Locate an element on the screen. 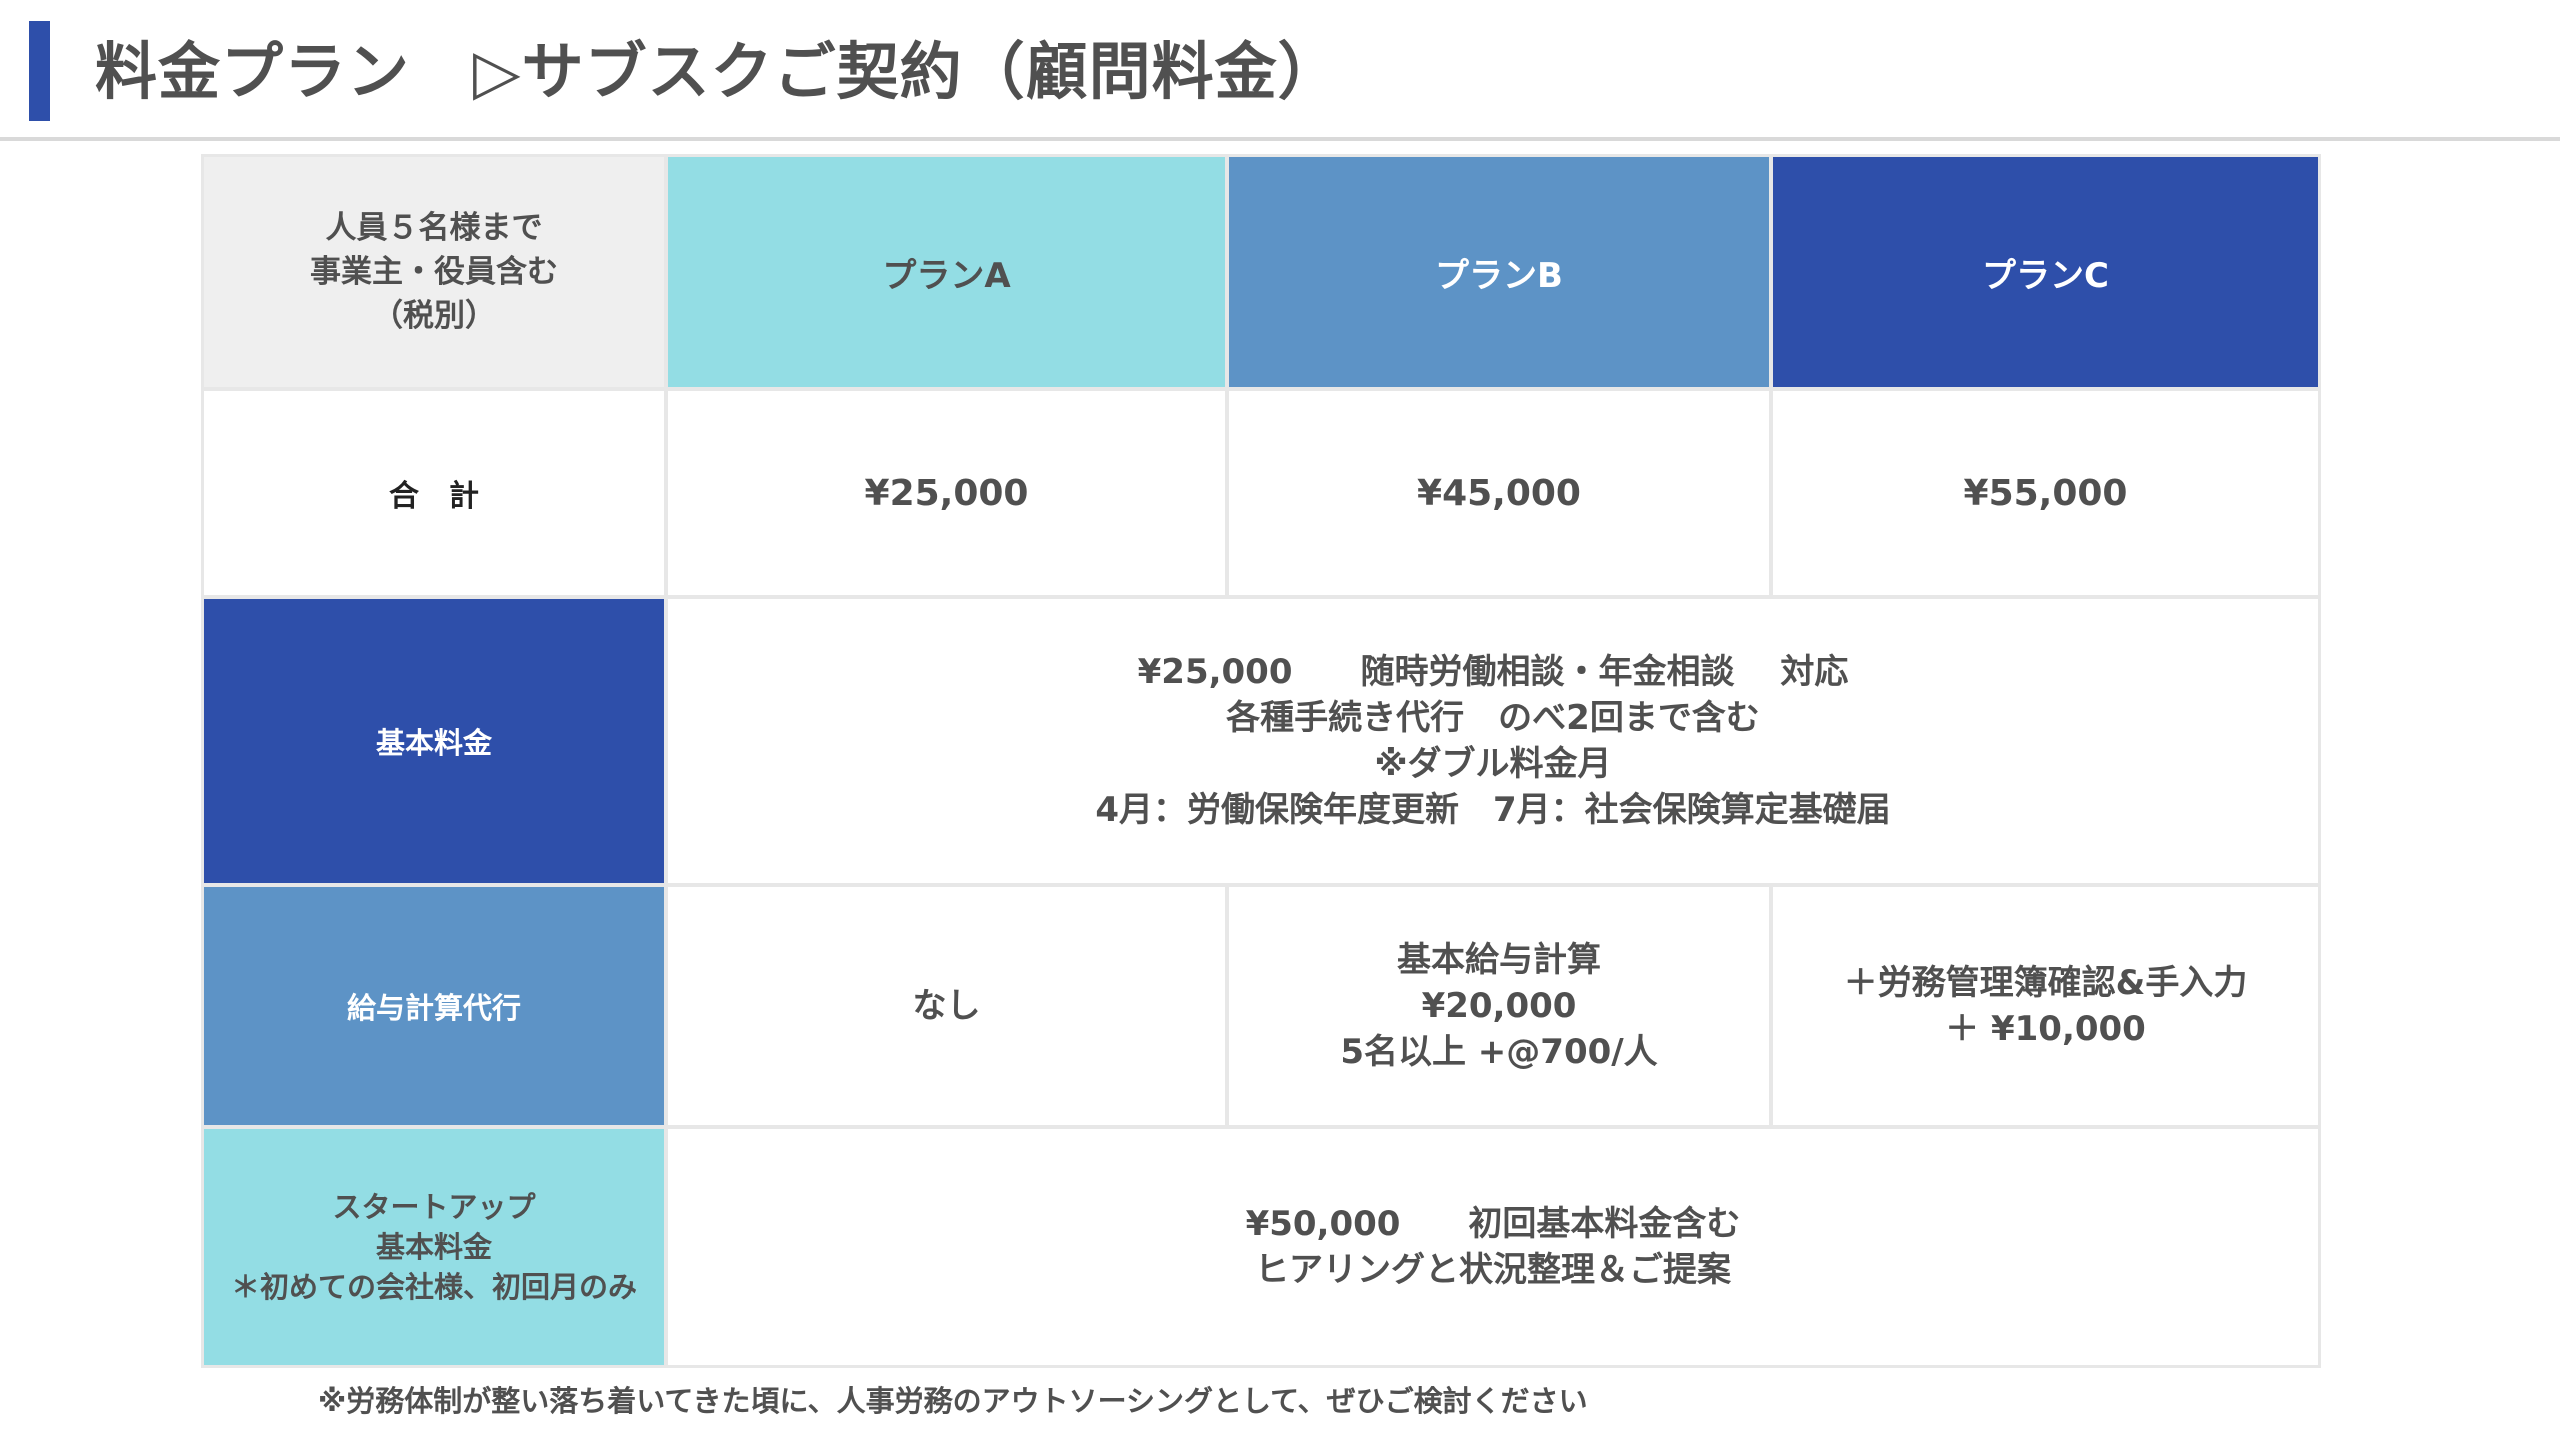 Image resolution: width=2560 pixels, height=1439 pixels. payroll-plan-c-cell: ＋労務管理簿確認&手入力 ＋ ¥10,000 is located at coordinates (2045, 1006).